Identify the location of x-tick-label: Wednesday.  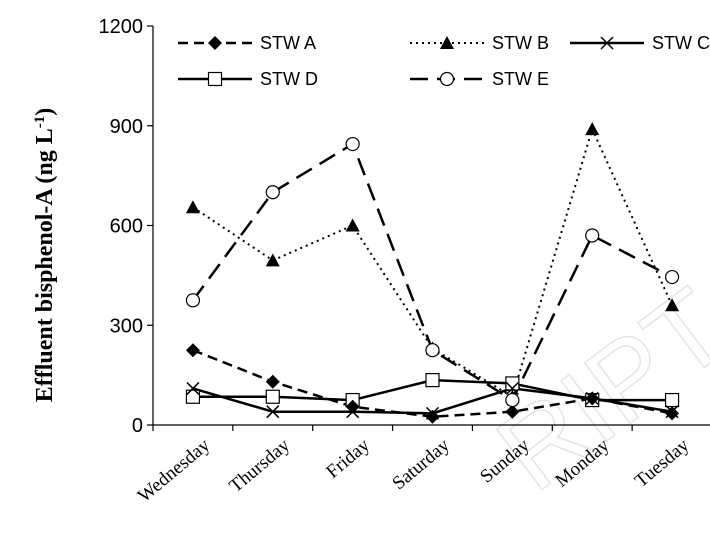
(174, 470).